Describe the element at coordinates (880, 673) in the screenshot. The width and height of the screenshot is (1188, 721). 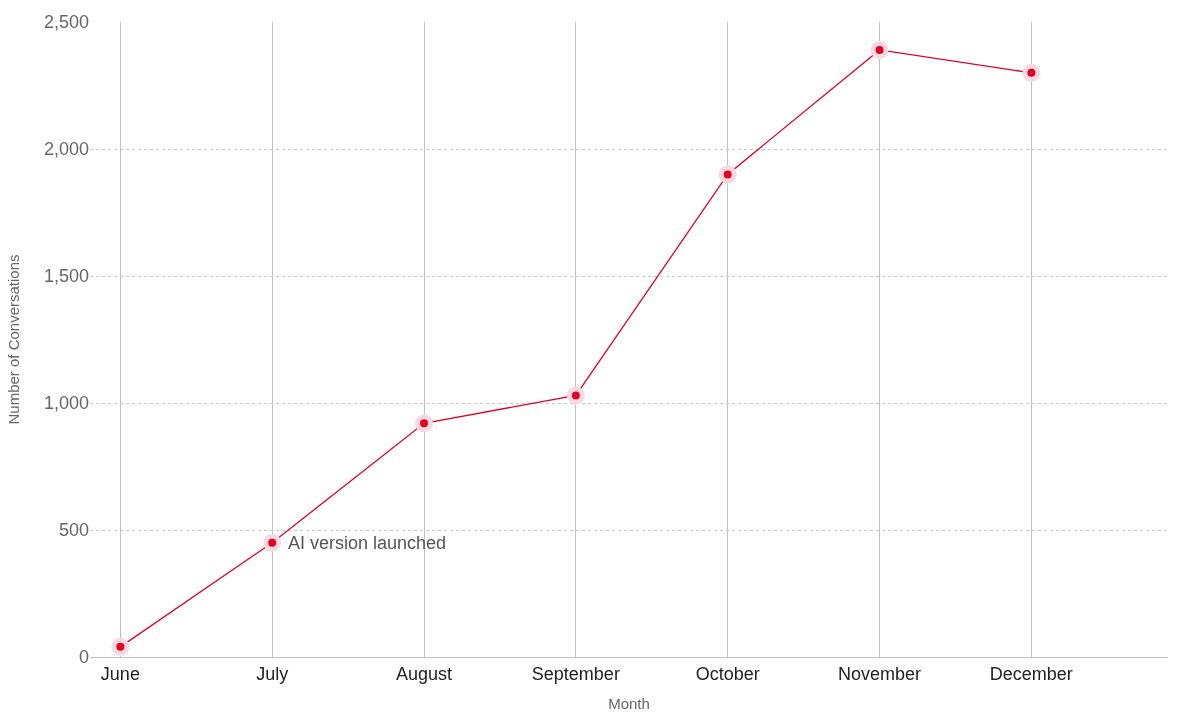
I see `x-tick-label: November` at that location.